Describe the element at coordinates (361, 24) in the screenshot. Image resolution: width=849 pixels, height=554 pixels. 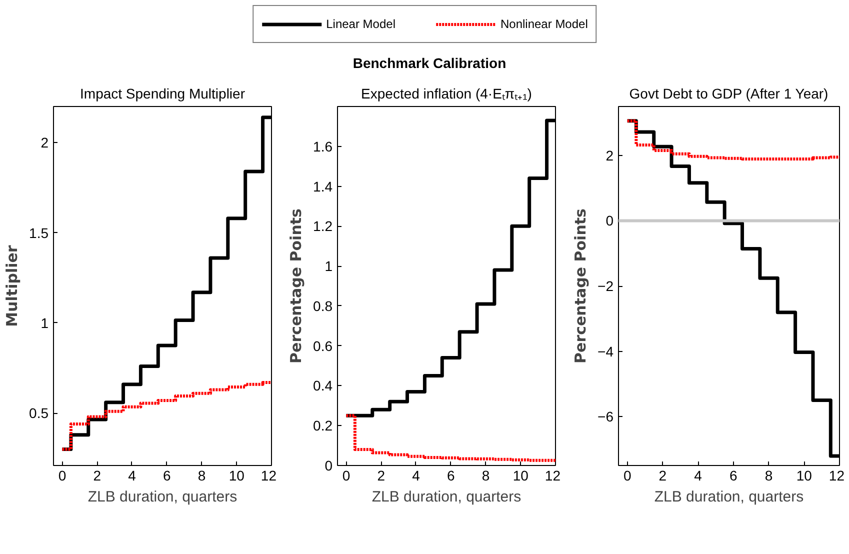
I see `legend-label: Linear Model` at that location.